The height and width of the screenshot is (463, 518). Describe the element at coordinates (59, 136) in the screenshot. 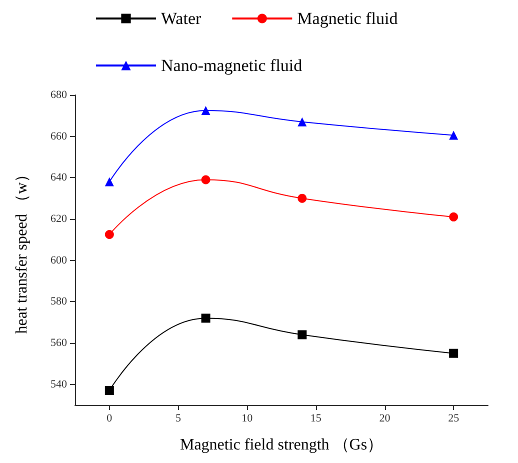

I see `y-tick-label: 660` at that location.